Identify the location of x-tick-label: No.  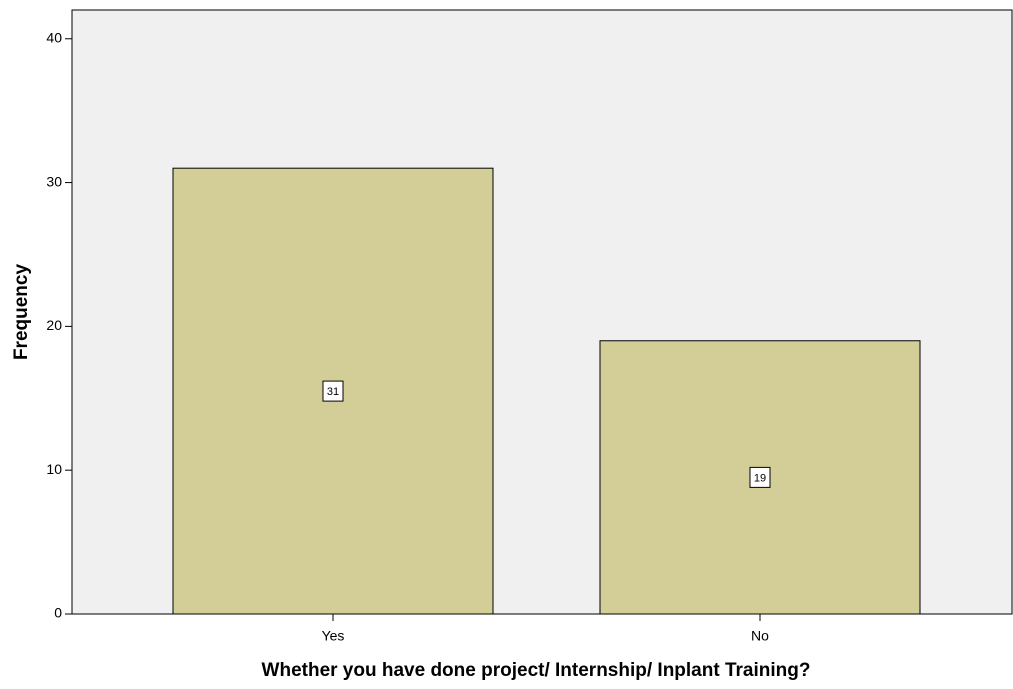
(760, 636).